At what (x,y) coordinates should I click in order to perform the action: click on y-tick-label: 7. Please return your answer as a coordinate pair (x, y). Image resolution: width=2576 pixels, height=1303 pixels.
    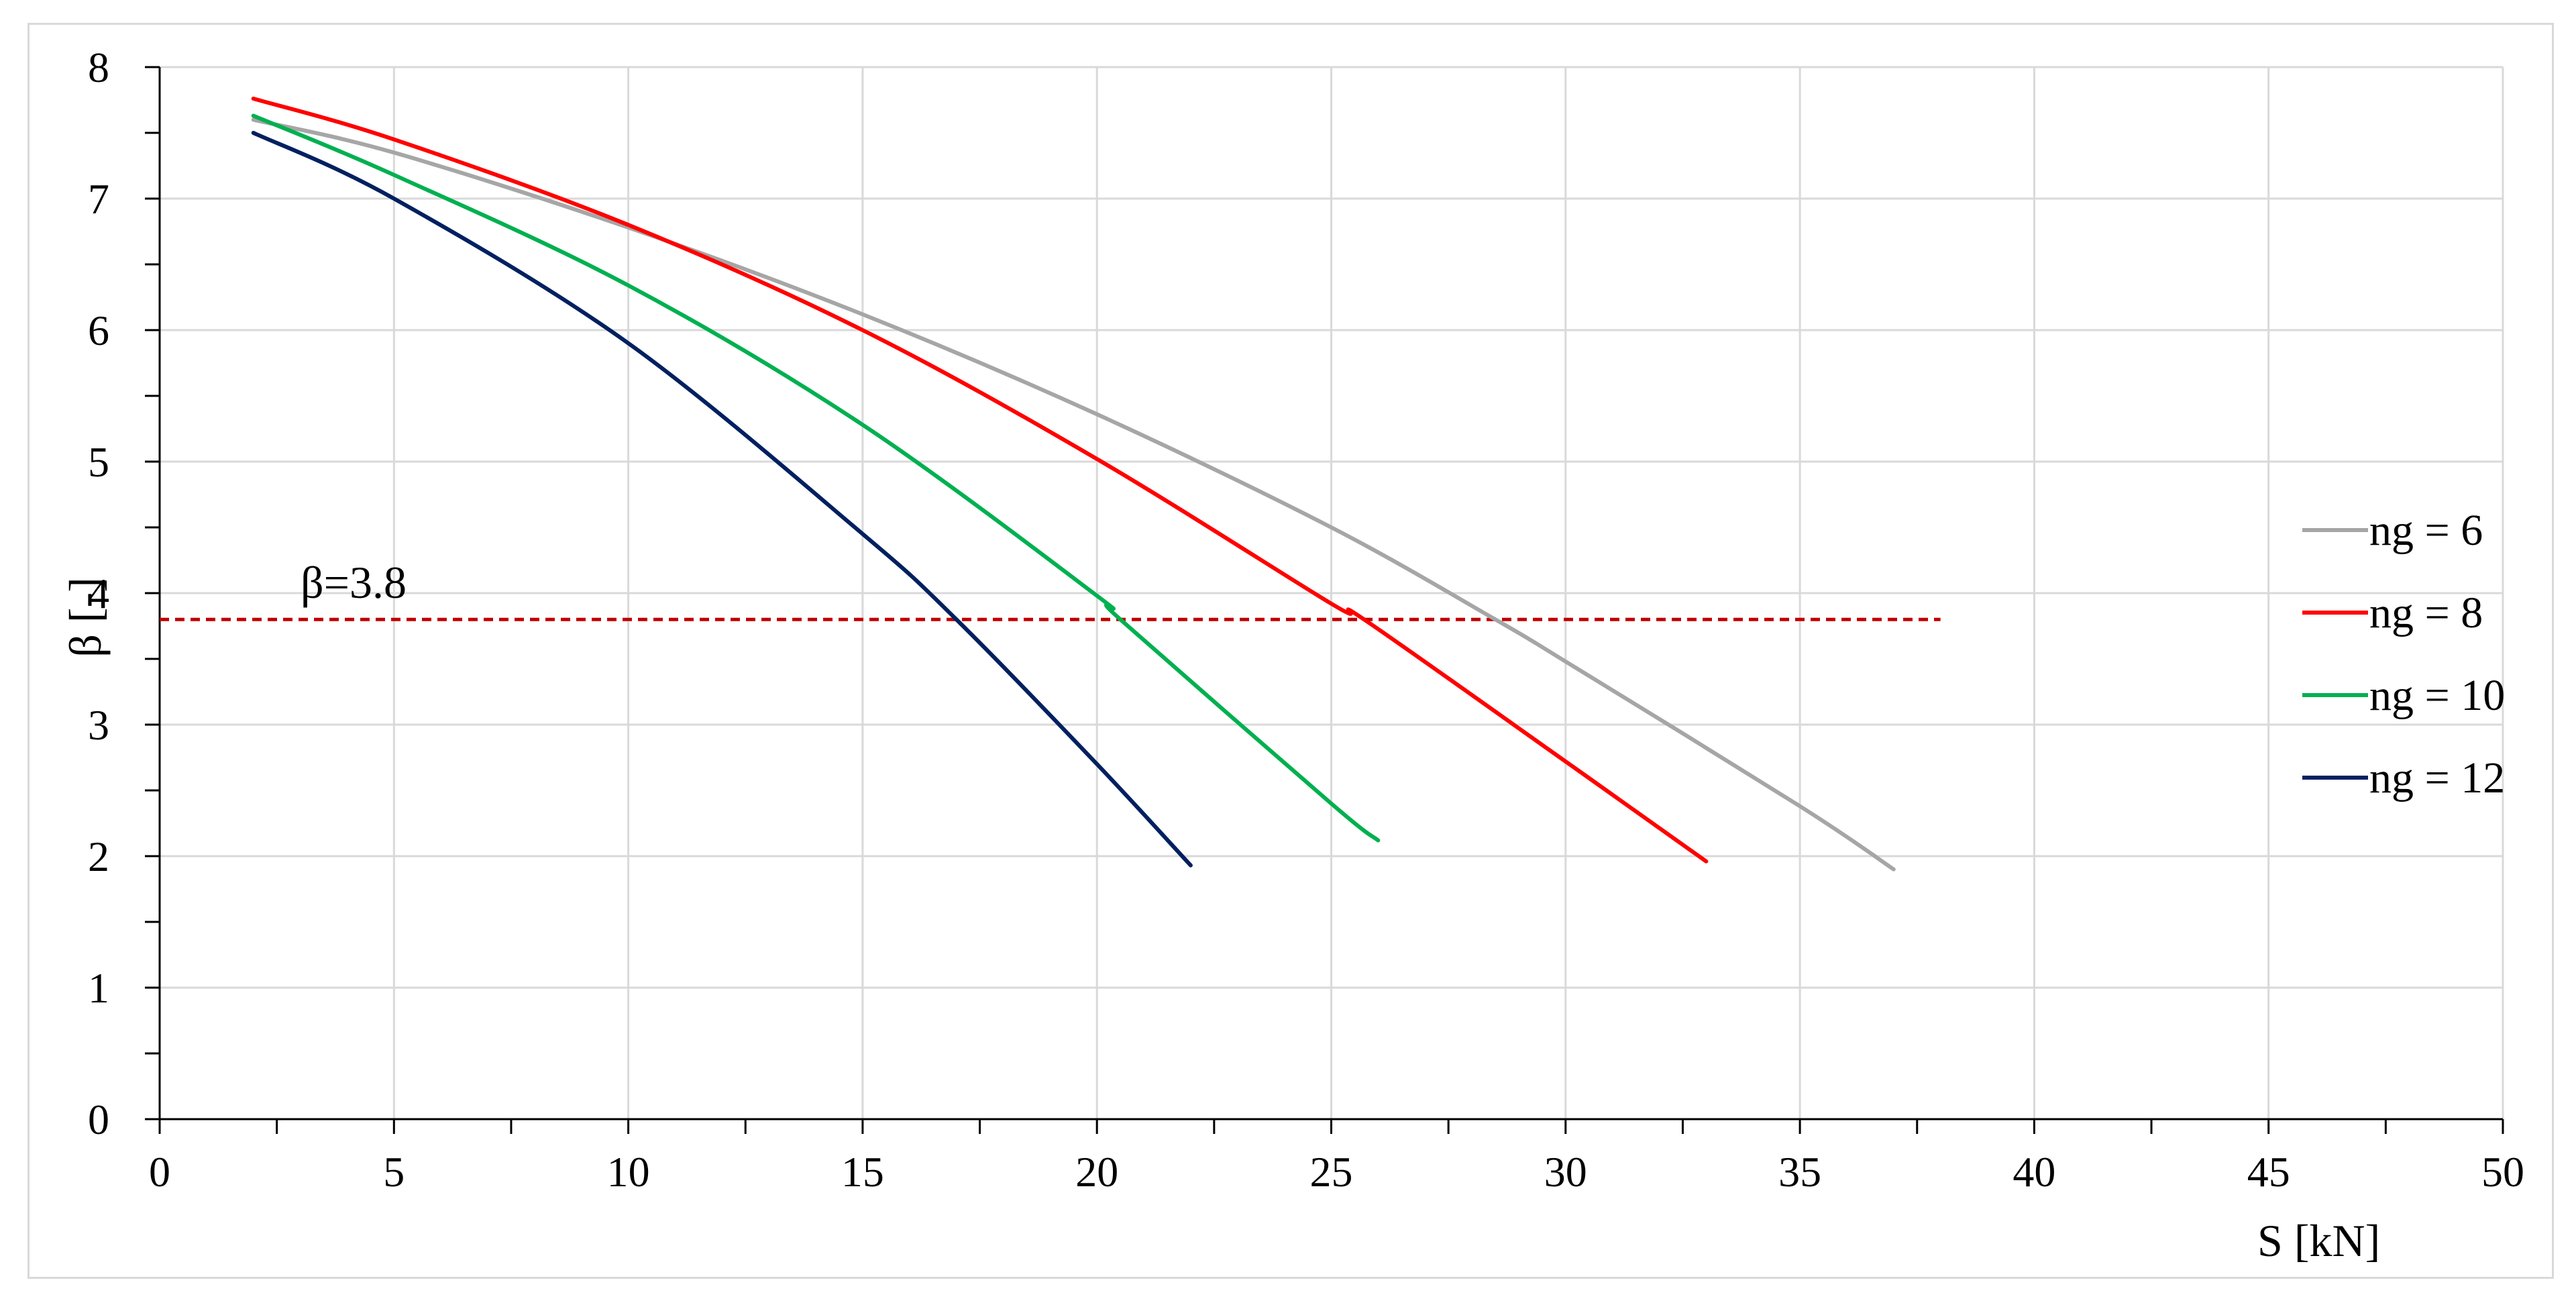
    Looking at the image, I should click on (98, 199).